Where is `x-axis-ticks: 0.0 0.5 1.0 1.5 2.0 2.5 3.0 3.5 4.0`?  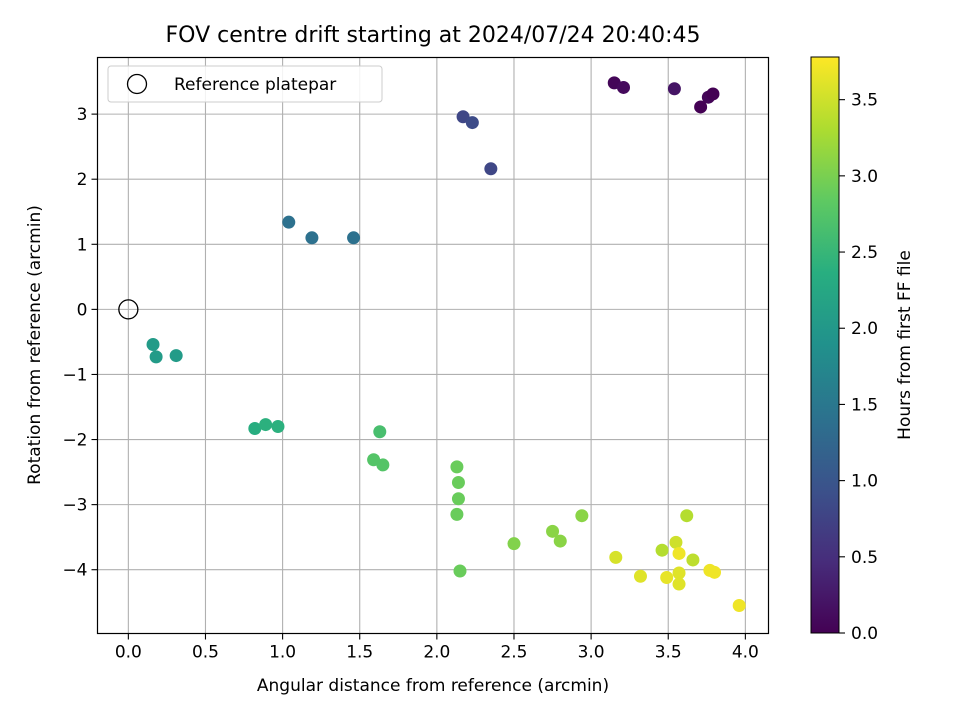
x-axis-ticks: 0.0 0.5 1.0 1.5 2.0 2.5 3.0 3.5 4.0 is located at coordinates (437, 648).